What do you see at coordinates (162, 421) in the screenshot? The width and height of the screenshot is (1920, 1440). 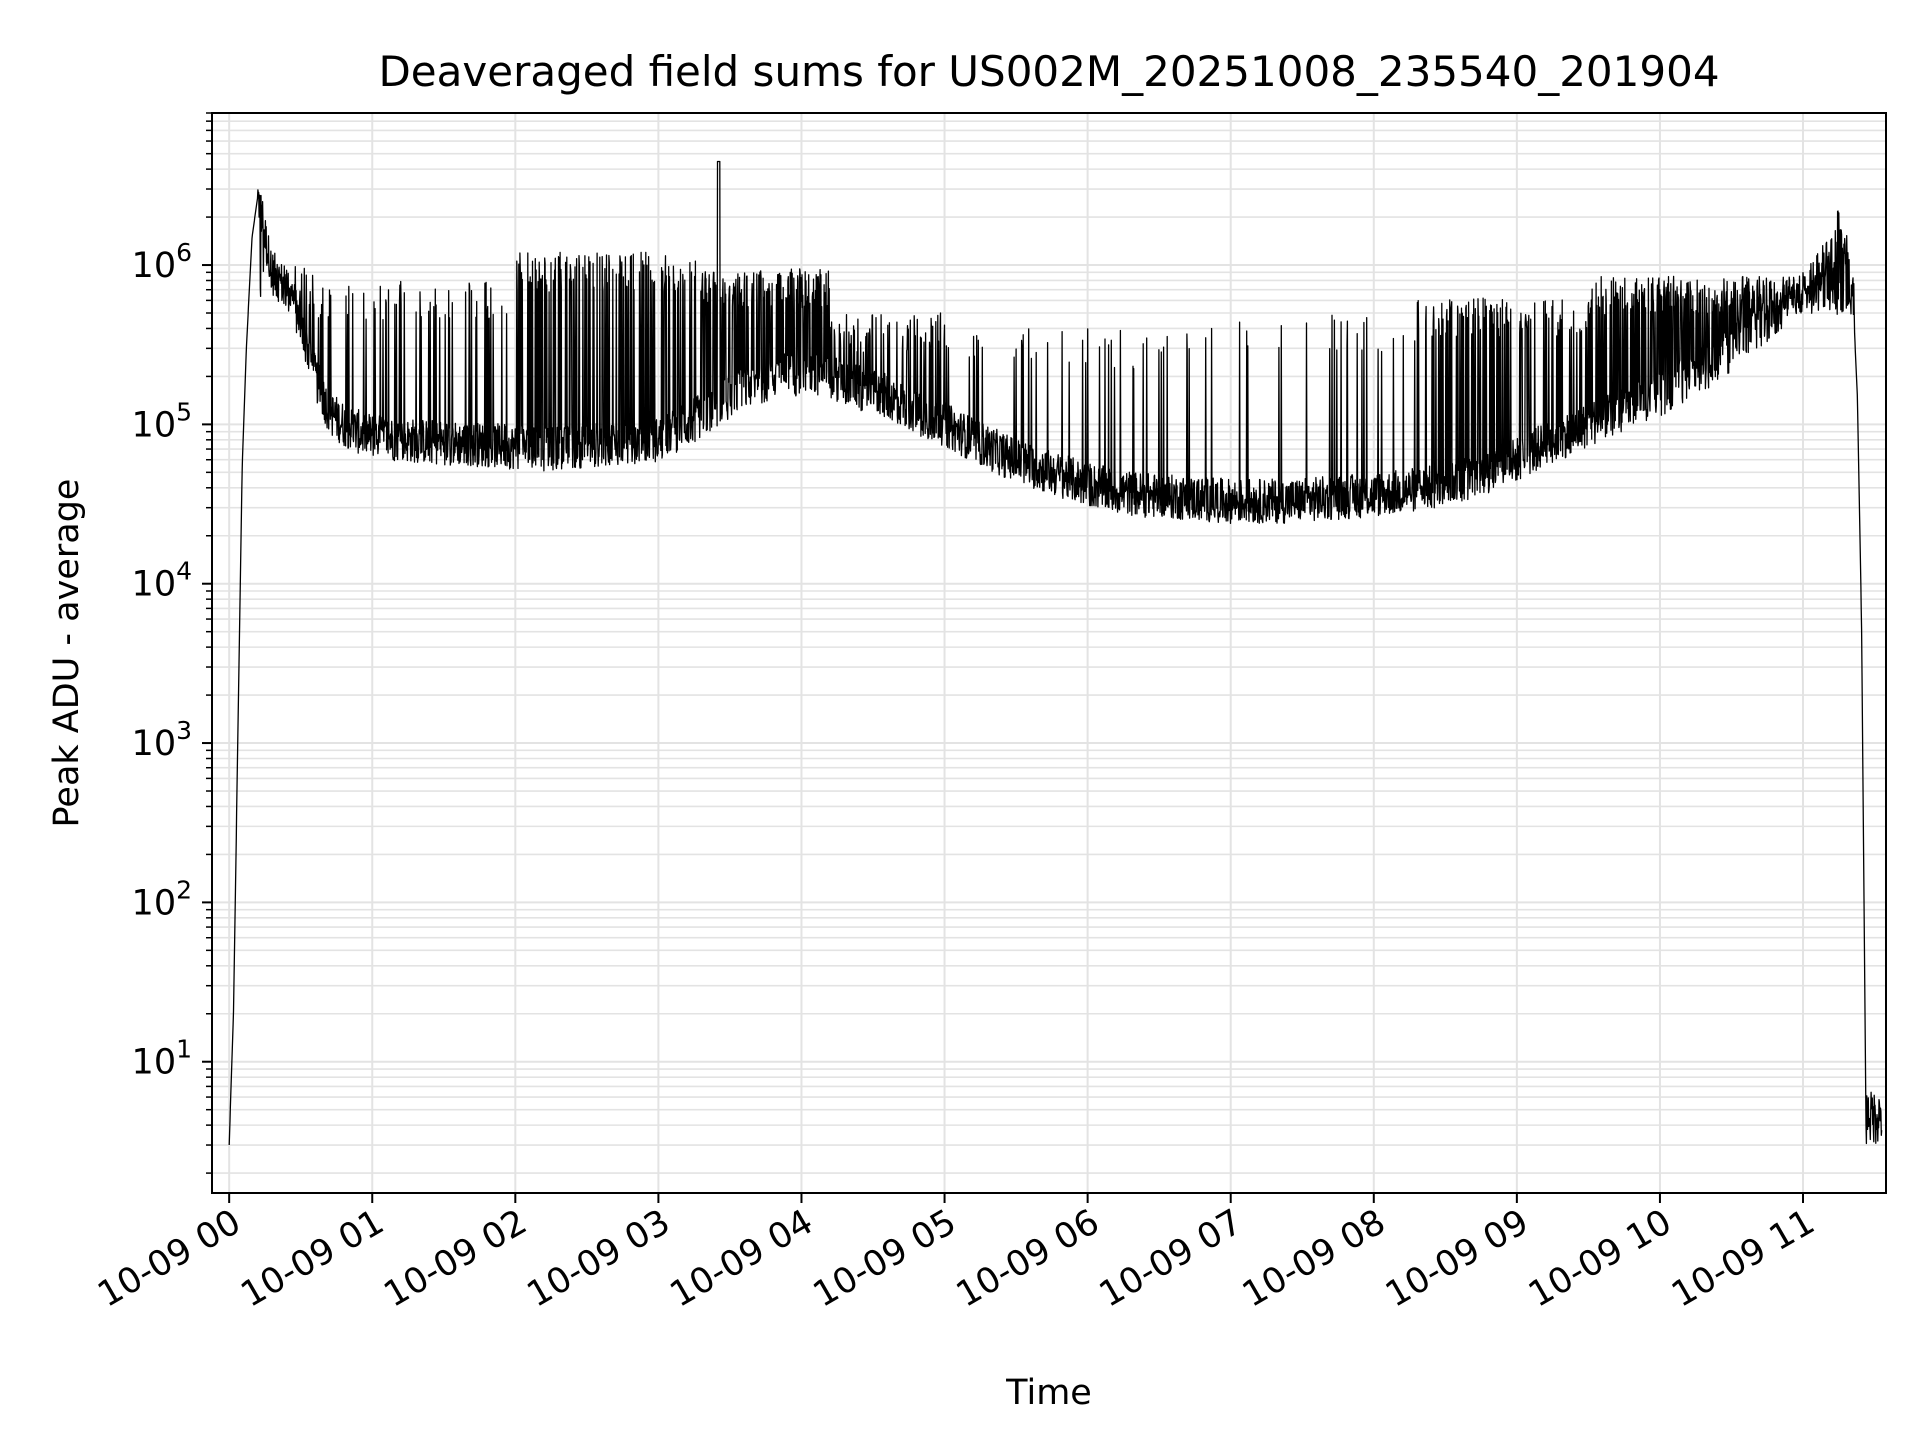 I see `y-tick-label: 10⁵` at bounding box center [162, 421].